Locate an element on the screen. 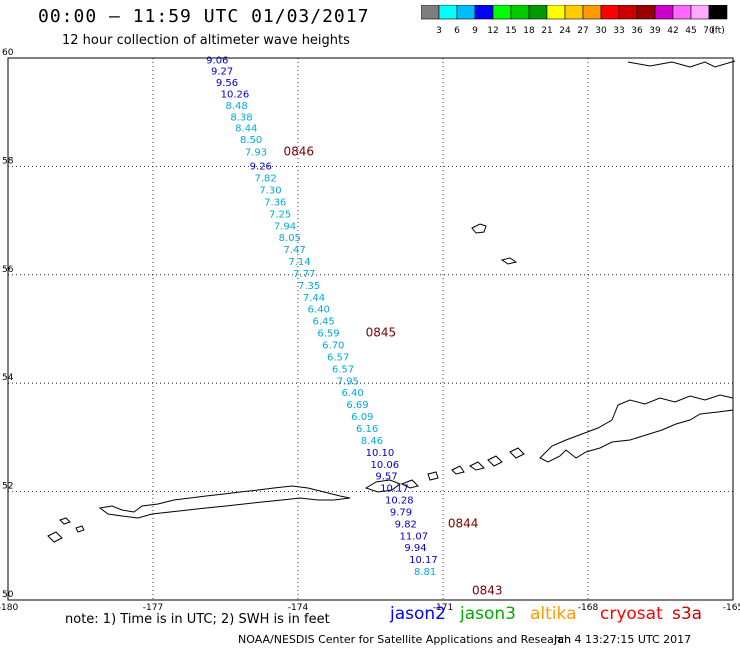 The width and height of the screenshot is (740, 650). wave-height-label: 6.09 is located at coordinates (362, 417).